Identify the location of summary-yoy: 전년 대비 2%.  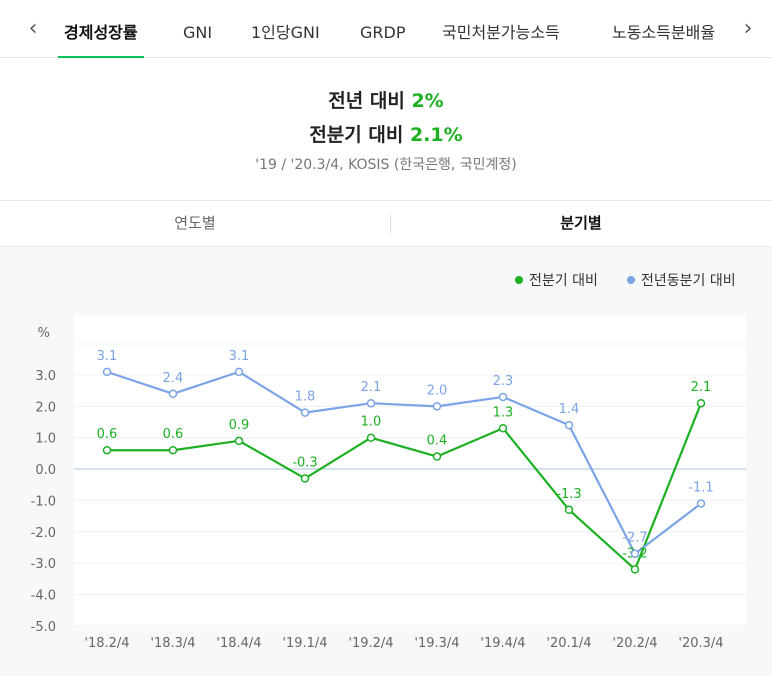
(386, 99).